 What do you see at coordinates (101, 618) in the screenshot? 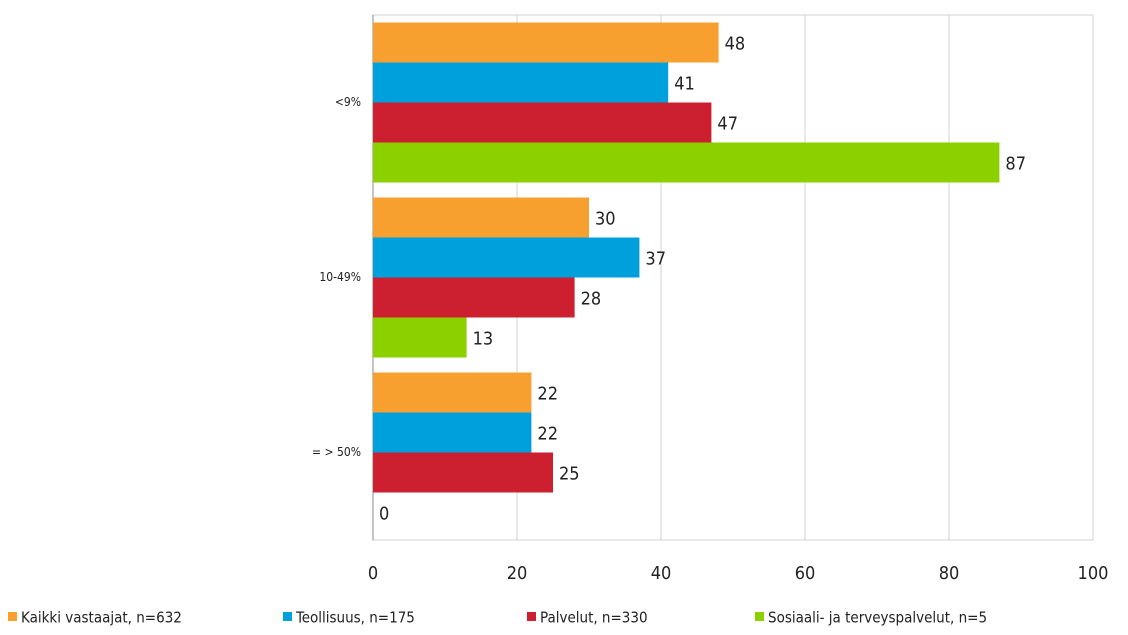
I see `legend-label: Kaikki vastaajat, n=632` at bounding box center [101, 618].